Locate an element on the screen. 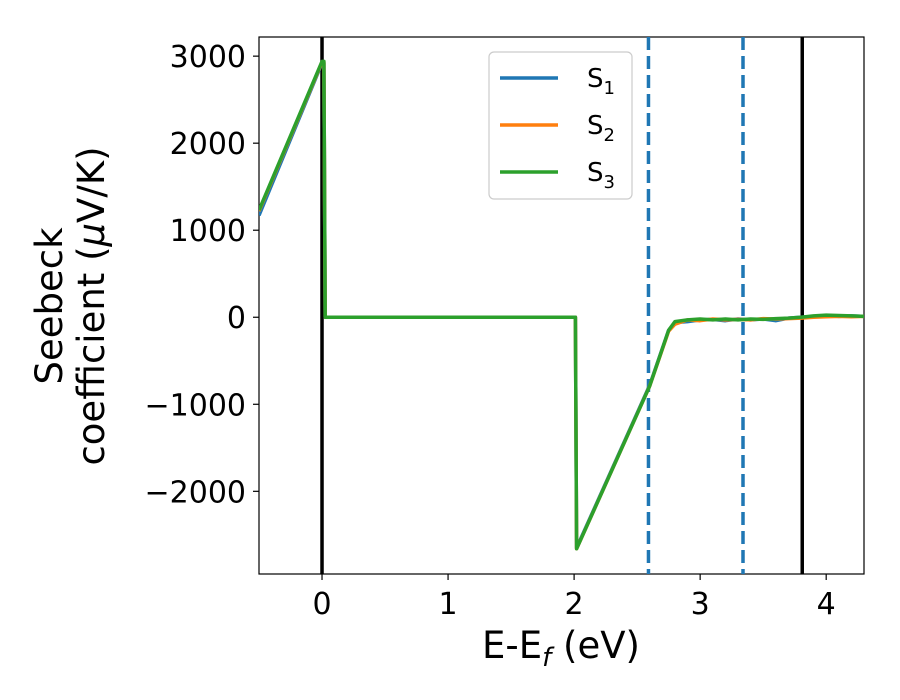 This screenshot has height=700, width=900. legend-label-s2: S2 is located at coordinates (601, 128).